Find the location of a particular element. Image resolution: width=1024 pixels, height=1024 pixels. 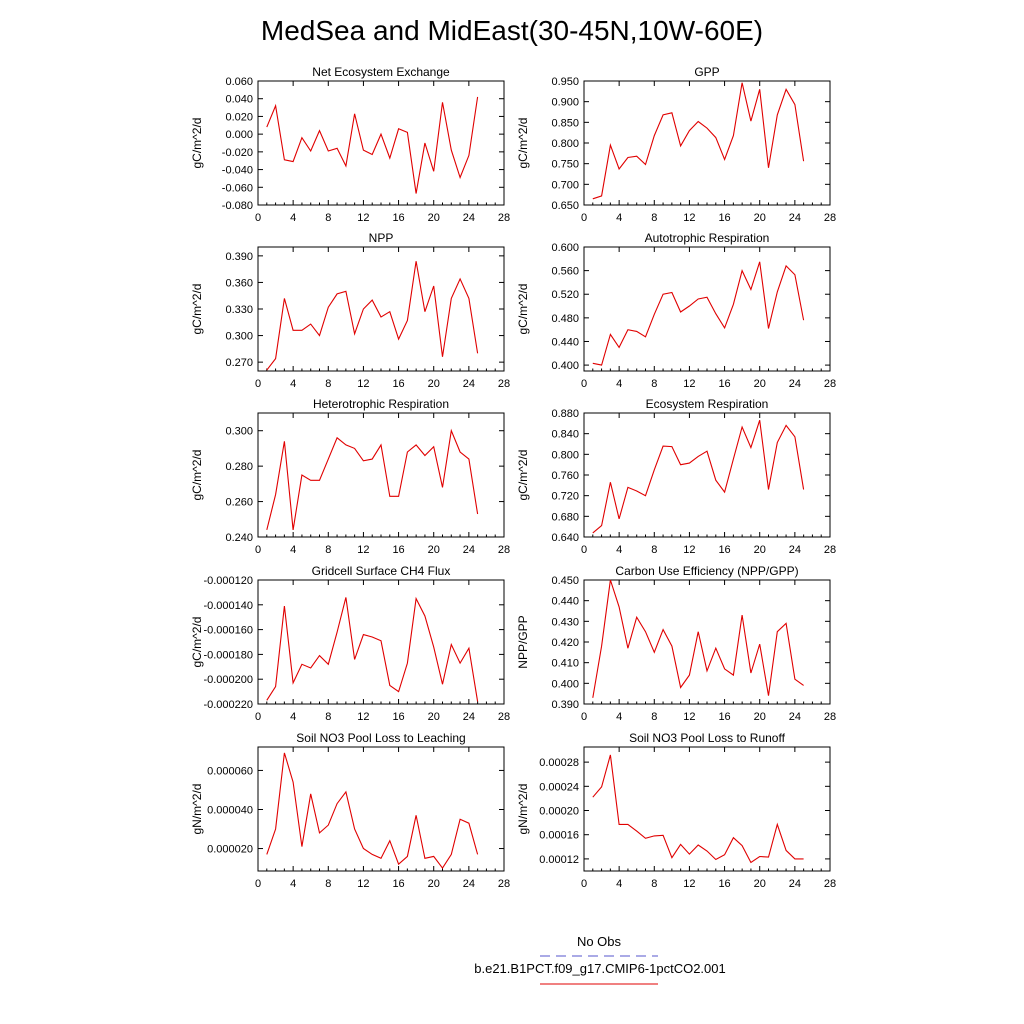

y-tick-label: -0.000140 is located at coordinates (228, 606).